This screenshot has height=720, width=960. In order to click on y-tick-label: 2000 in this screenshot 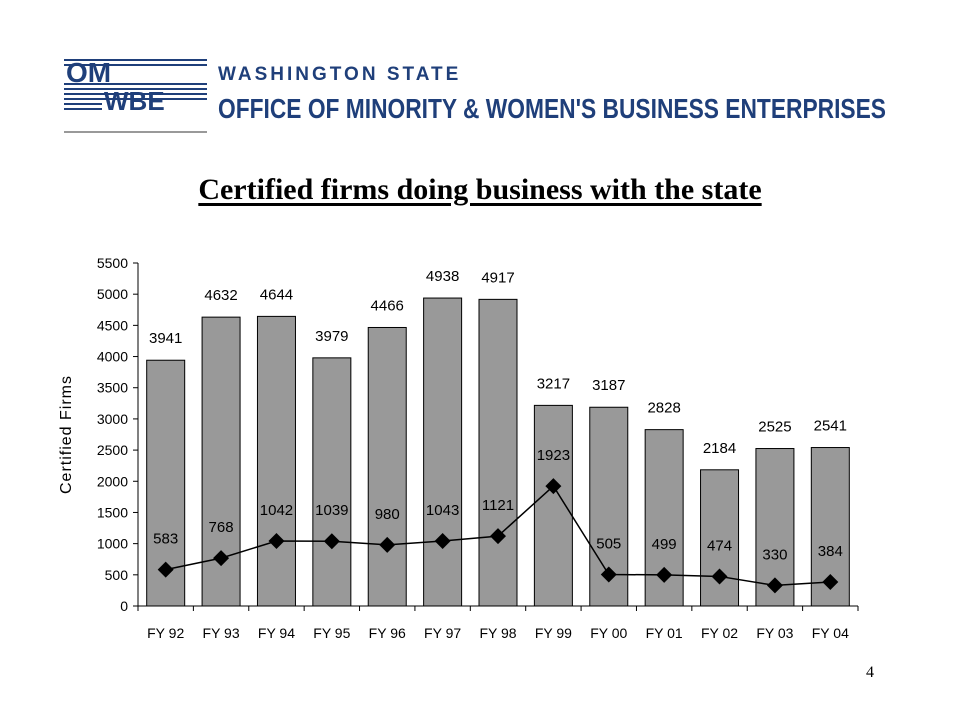, I will do `click(112, 481)`.